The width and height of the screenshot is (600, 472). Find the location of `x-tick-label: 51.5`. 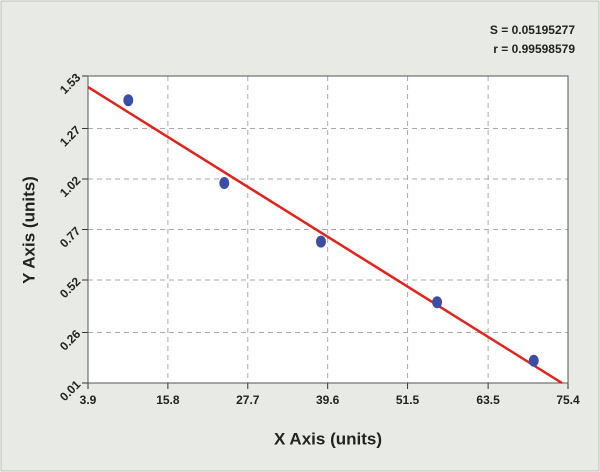

x-tick-label: 51.5 is located at coordinates (408, 400).